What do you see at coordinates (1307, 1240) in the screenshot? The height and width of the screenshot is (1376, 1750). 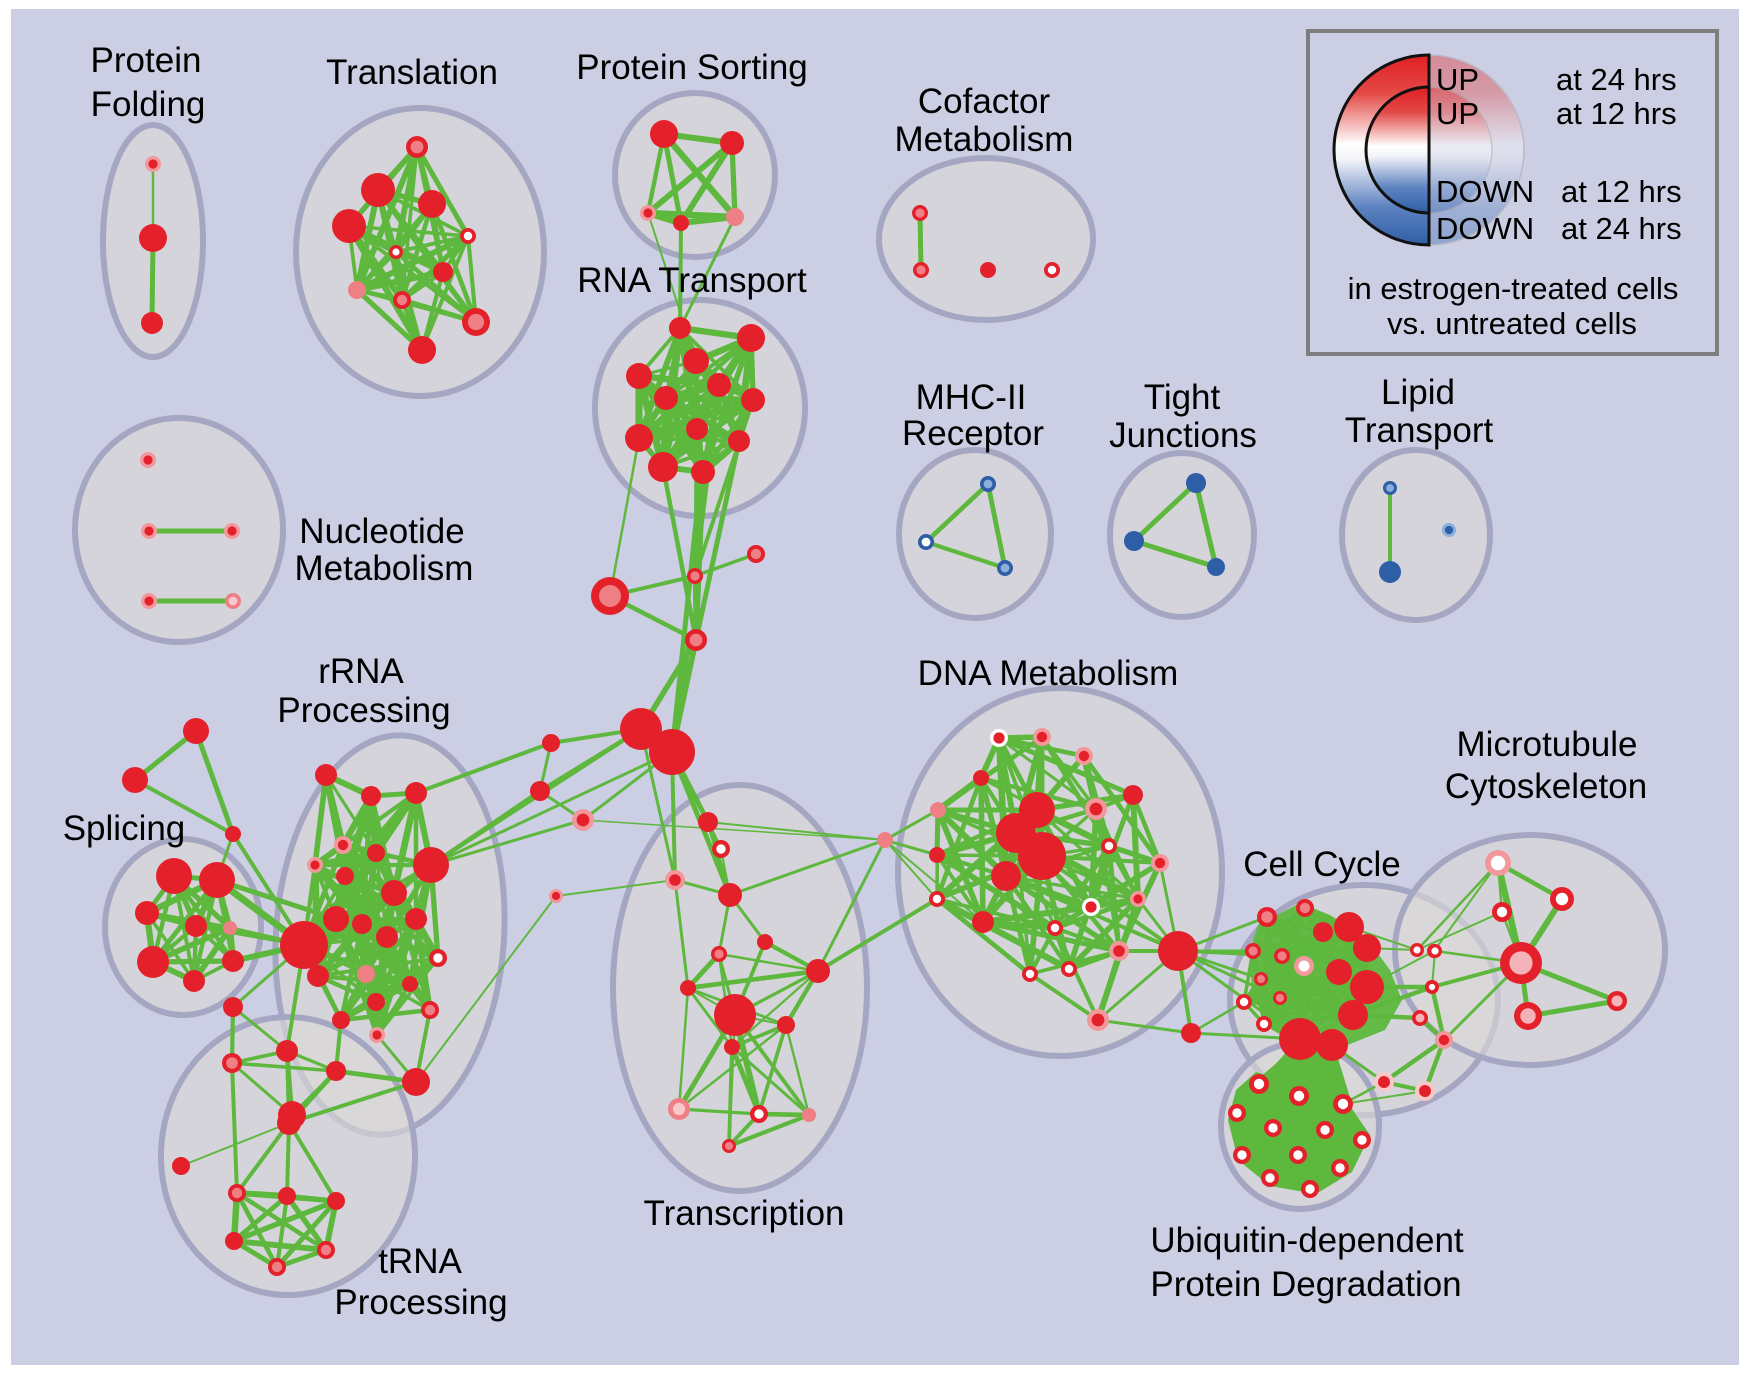 I see `svg-text: Ubiquitin-dependent` at bounding box center [1307, 1240].